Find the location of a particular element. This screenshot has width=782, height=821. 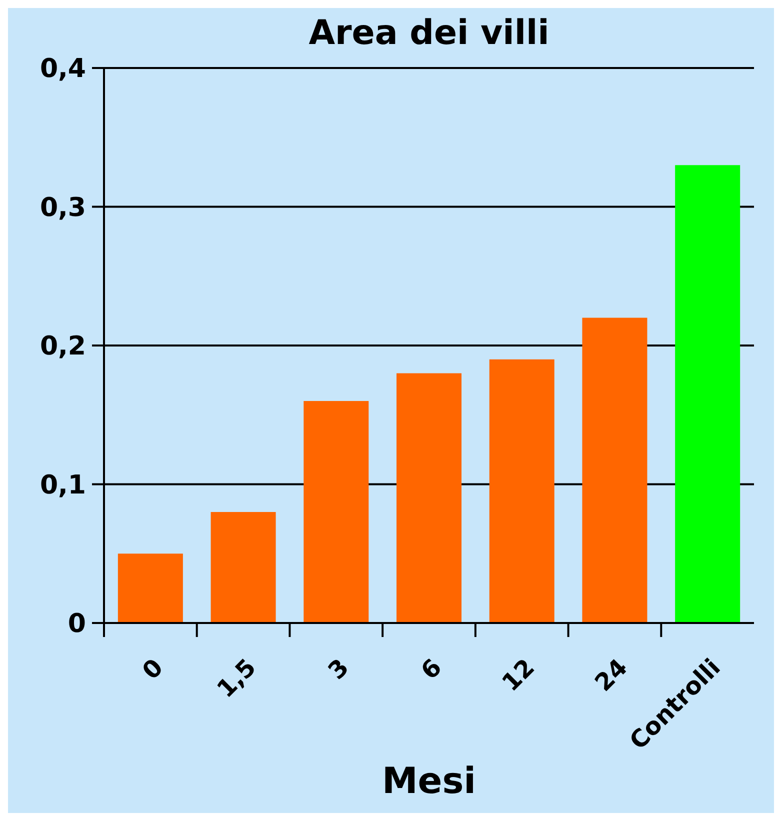

x-tick-label: 0 is located at coordinates (153, 669).